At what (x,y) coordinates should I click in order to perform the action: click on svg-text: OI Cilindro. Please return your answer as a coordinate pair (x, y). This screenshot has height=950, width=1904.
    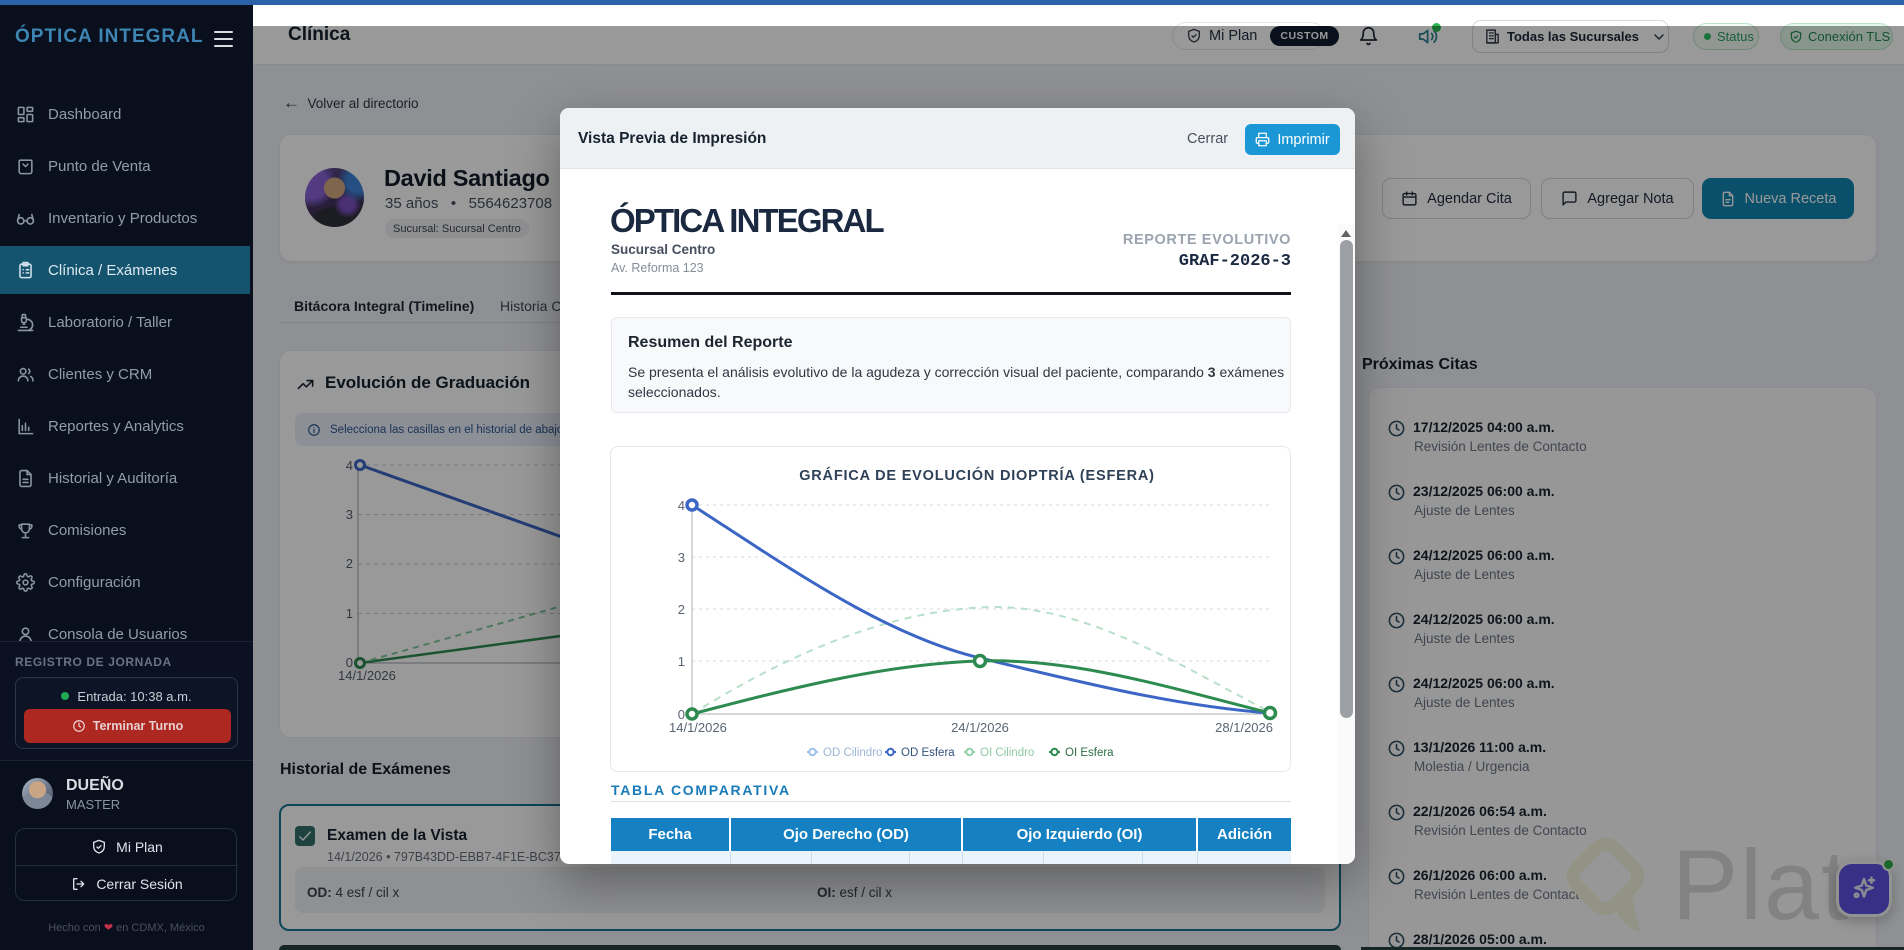
    Looking at the image, I should click on (1007, 753).